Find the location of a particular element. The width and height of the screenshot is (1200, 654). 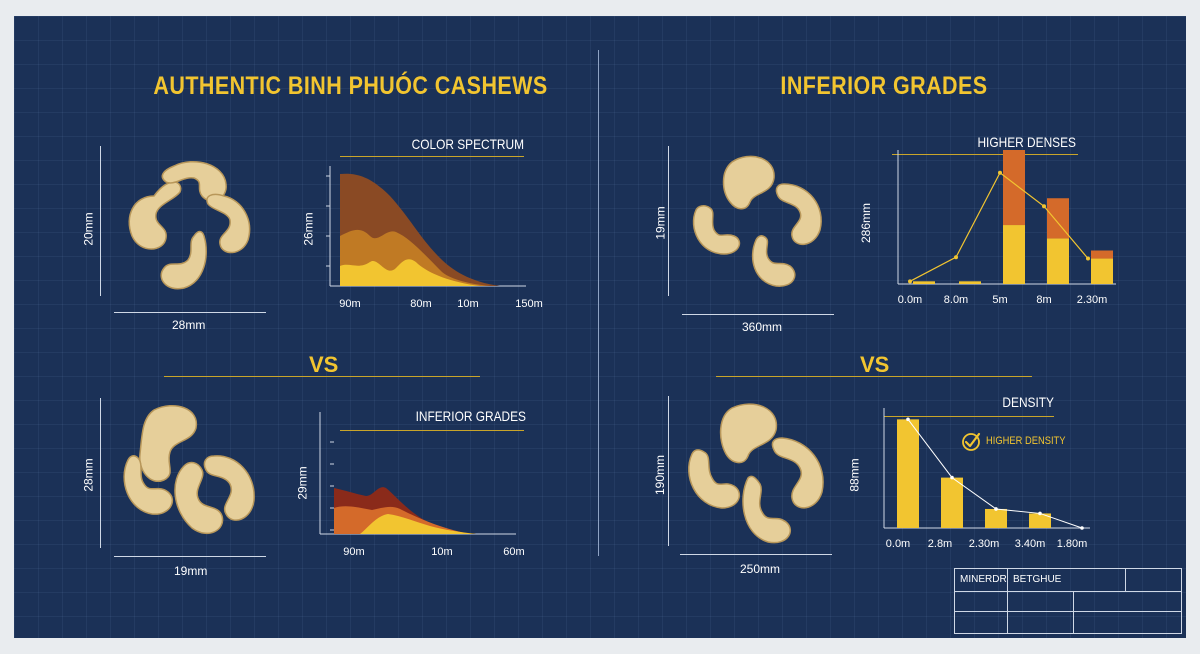

comparison-cashew-cluster is located at coordinates (189, 469).